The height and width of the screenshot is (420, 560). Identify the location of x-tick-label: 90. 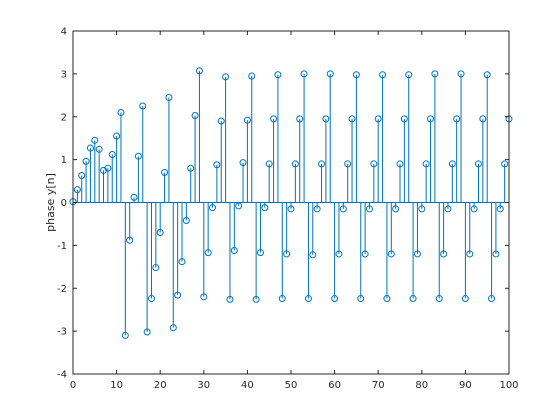
(465, 385).